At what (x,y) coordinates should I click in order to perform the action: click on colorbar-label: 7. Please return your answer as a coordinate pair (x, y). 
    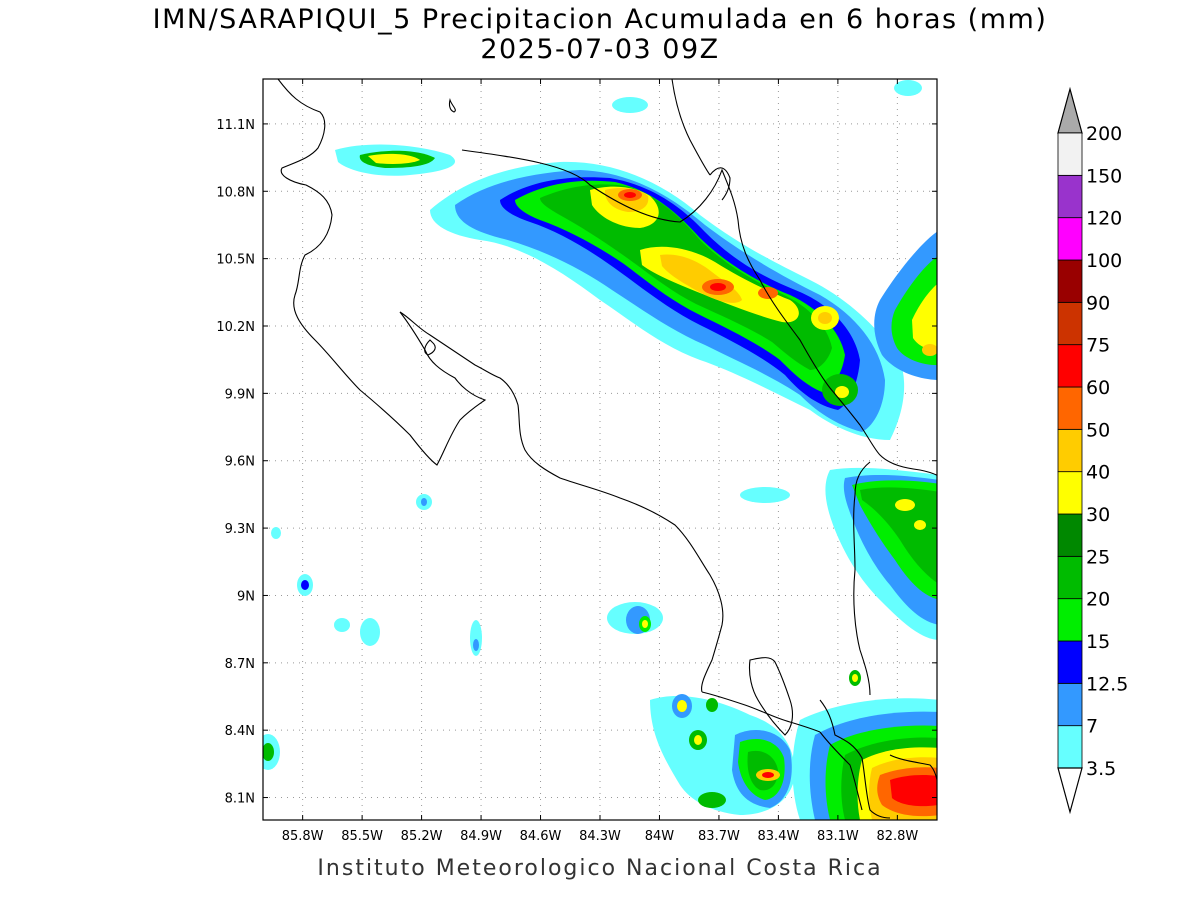
    Looking at the image, I should click on (1092, 727).